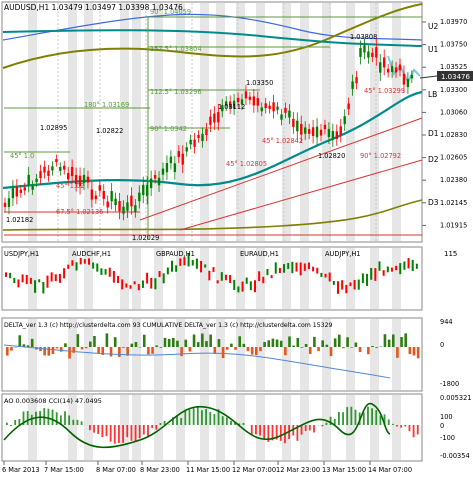 Image resolution: width=473 pixels, height=480 pixels. What do you see at coordinates (168, 129) in the screenshot?
I see `price-annotation: 90° 1.0342` at bounding box center [168, 129].